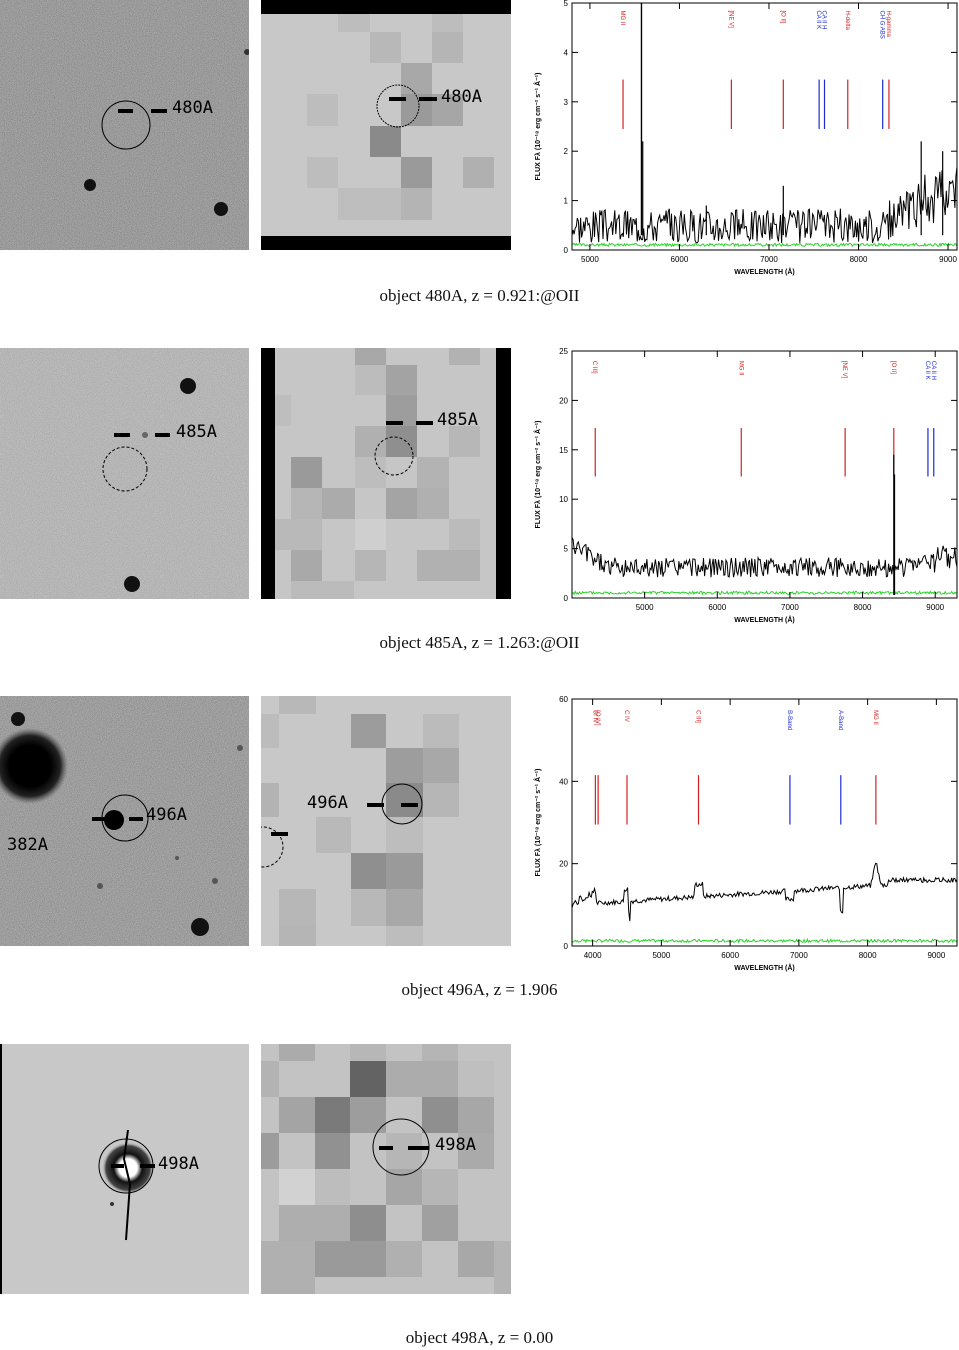 This screenshot has height=1350, width=959. Describe the element at coordinates (563, 352) in the screenshot. I see `y-tick-label: 25` at that location.